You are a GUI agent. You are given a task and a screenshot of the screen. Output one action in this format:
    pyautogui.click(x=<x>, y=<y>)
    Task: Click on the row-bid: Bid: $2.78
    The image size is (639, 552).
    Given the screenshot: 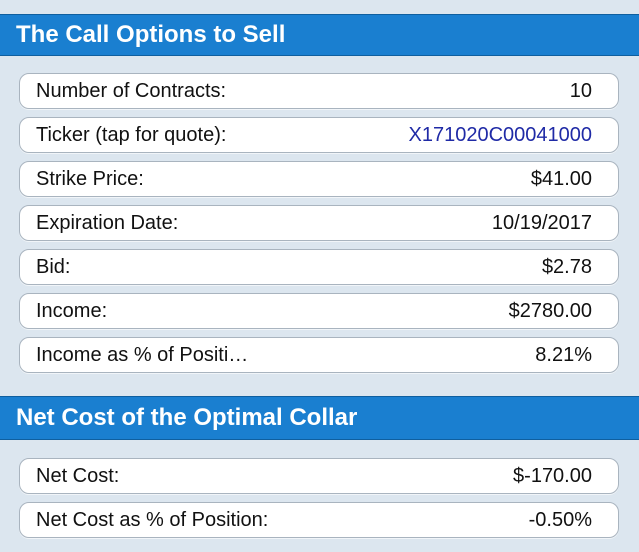 What is the action you would take?
    pyautogui.click(x=319, y=267)
    